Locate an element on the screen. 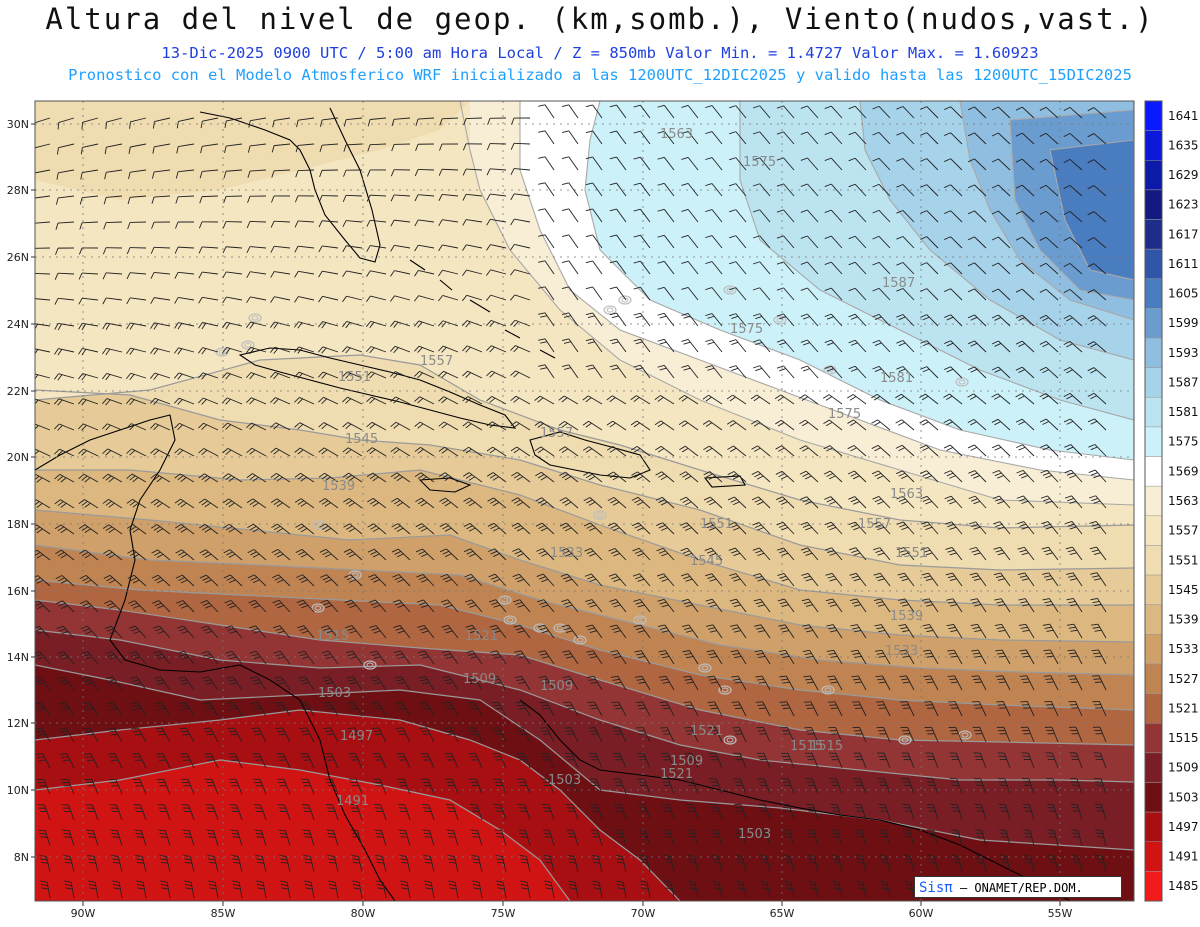  legend-label: 1551 is located at coordinates (1183, 560).